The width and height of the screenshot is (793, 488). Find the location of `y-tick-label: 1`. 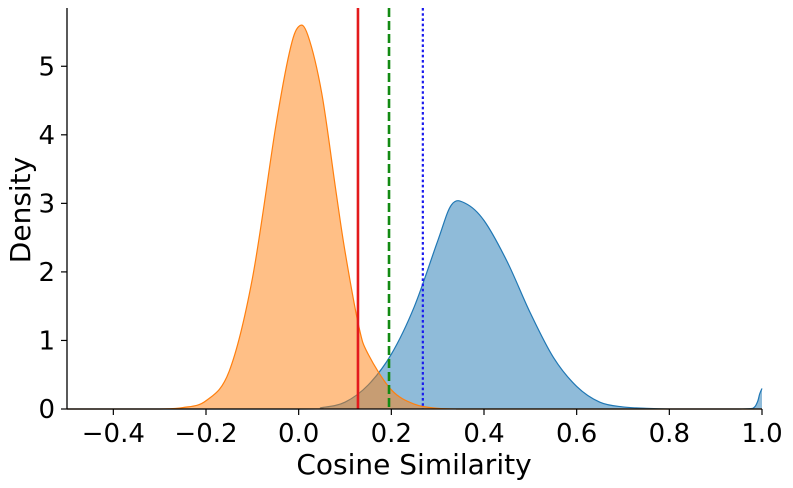

y-tick-label: 1 is located at coordinates (46, 341).